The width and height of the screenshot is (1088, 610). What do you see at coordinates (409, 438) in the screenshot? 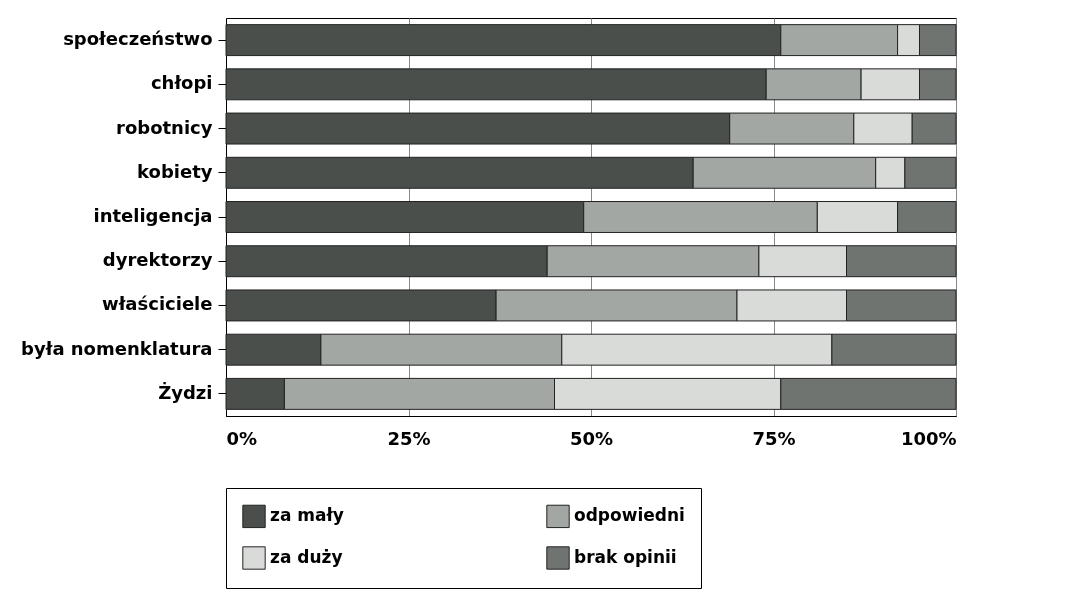
I see `x-tick-label: 25%` at bounding box center [409, 438].